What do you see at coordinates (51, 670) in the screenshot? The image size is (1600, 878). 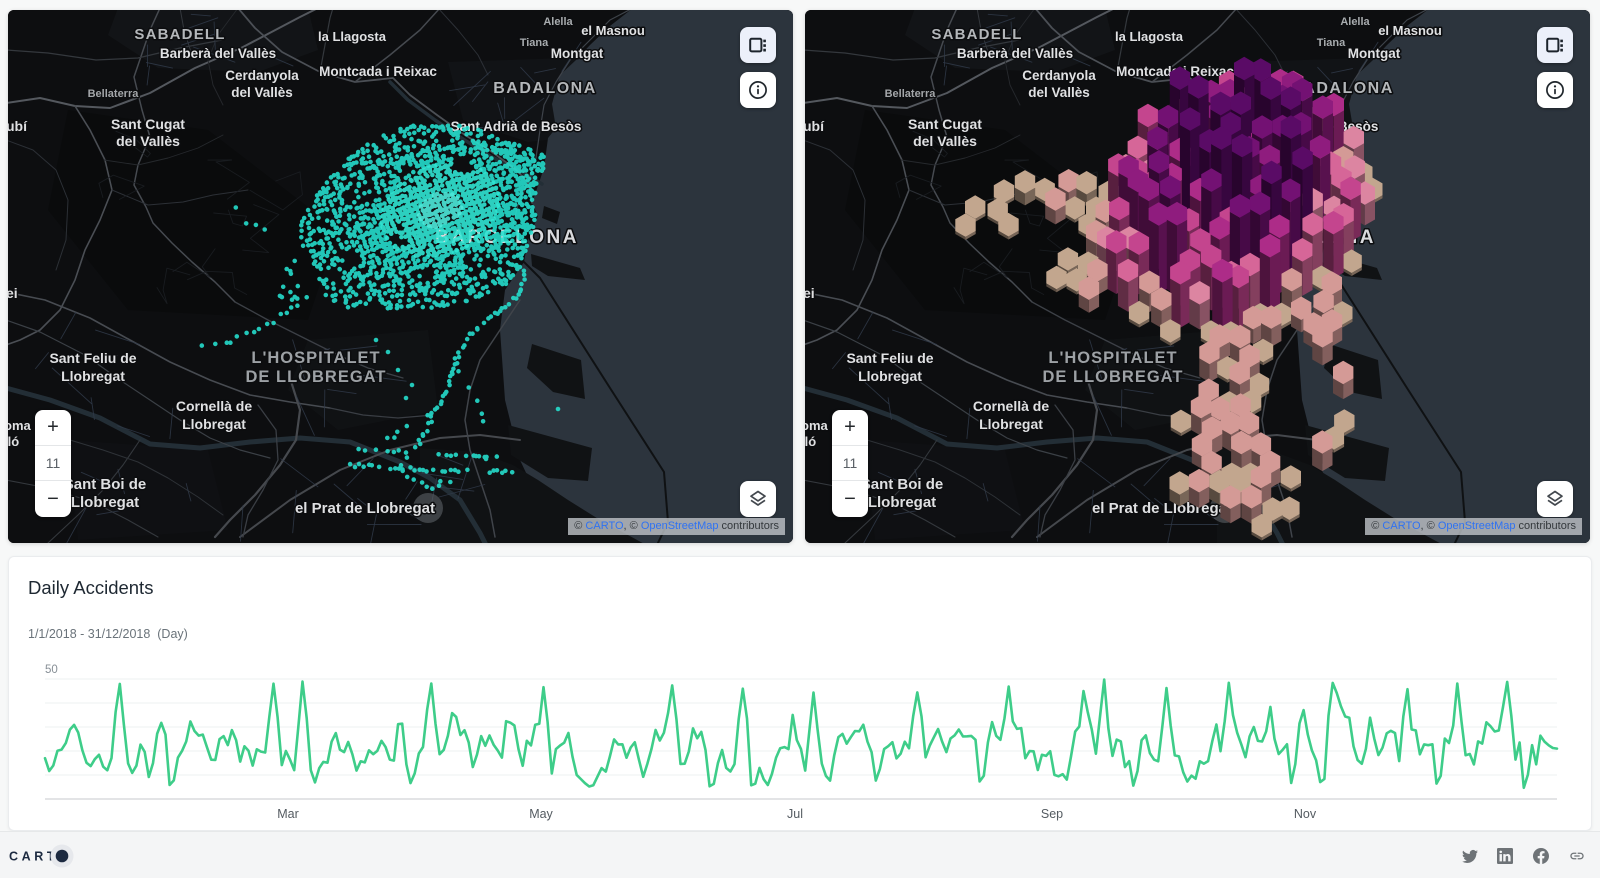 I see `svg-text: 50` at bounding box center [51, 670].